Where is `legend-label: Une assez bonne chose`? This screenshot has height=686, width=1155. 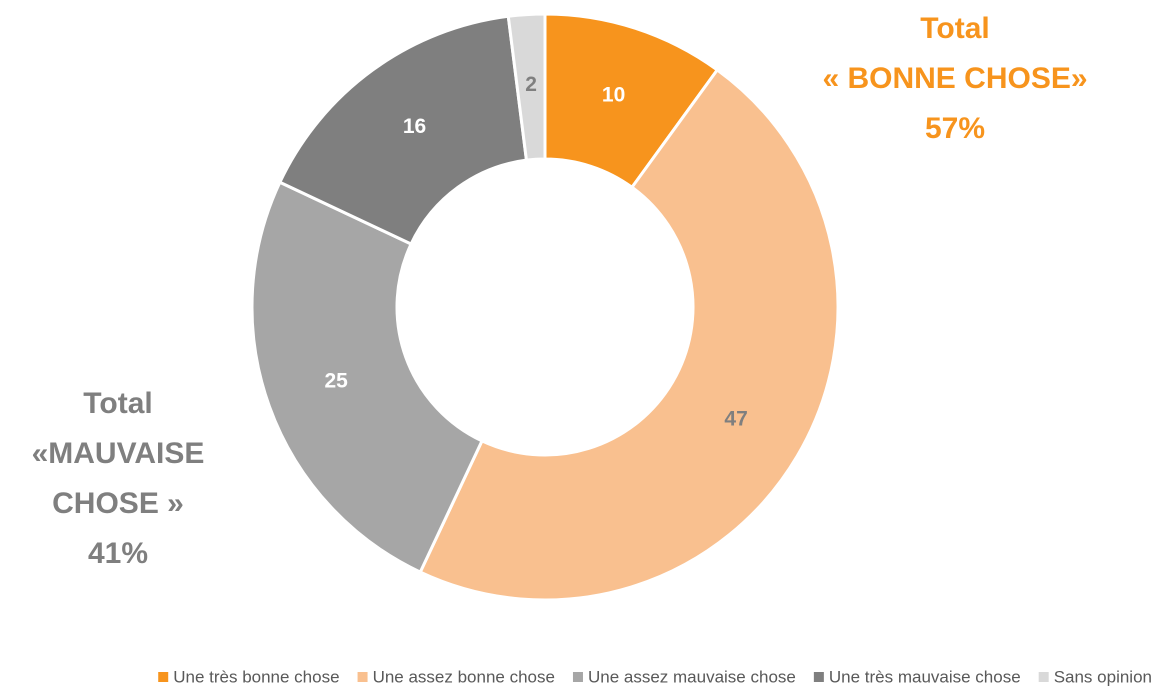 legend-label: Une assez bonne chose is located at coordinates (464, 676).